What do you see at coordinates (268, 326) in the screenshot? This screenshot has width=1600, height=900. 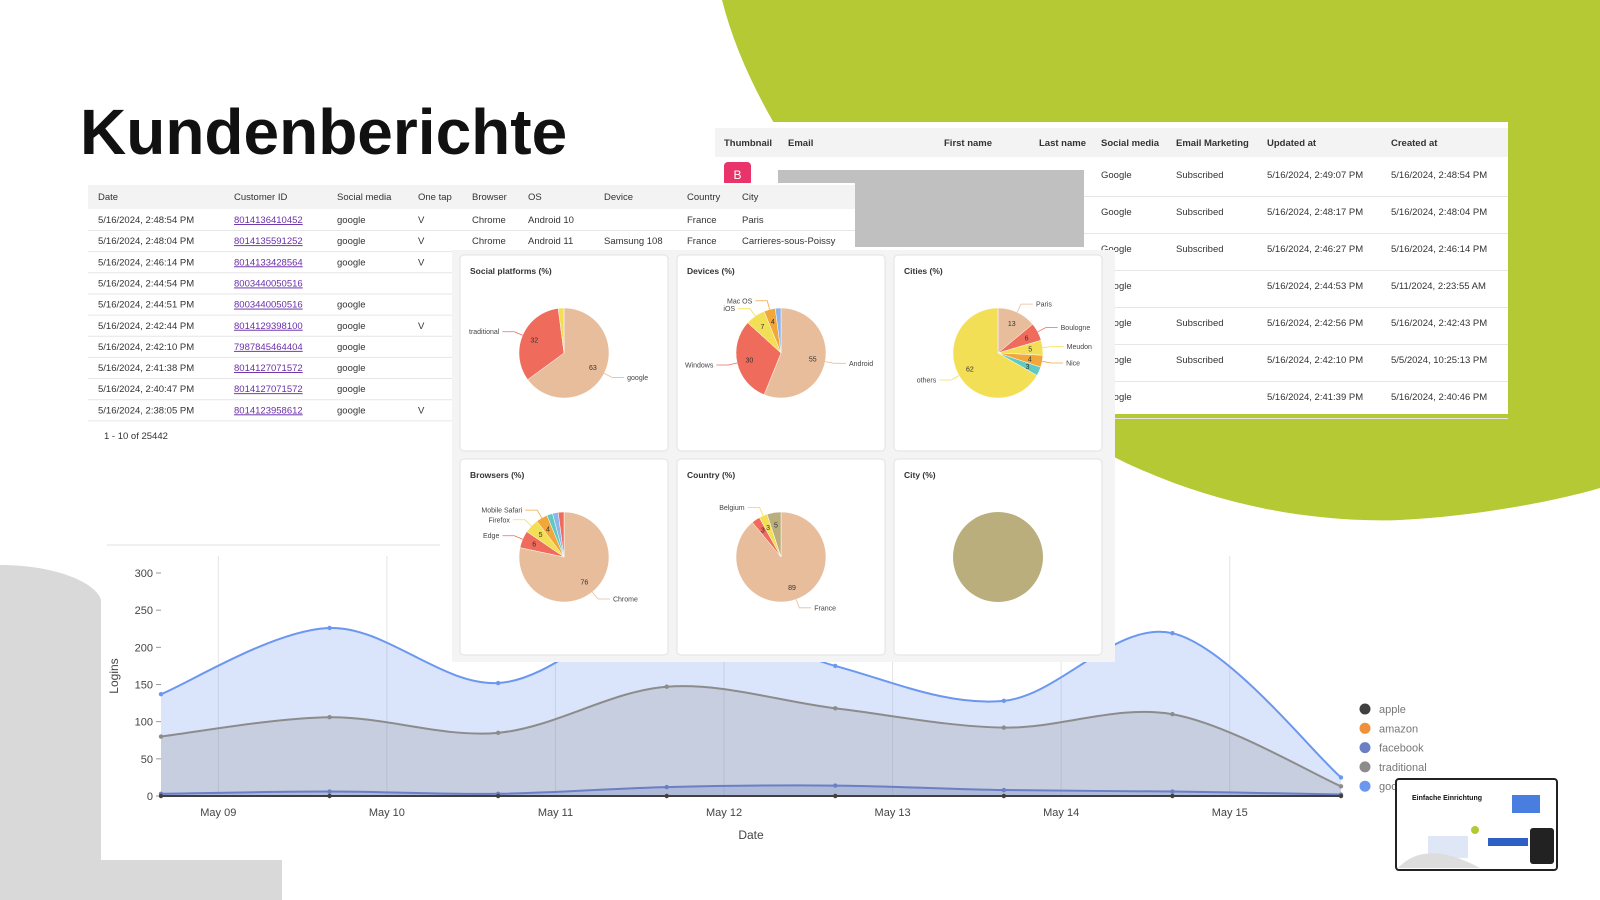 I see `customer-link: 8014129398100` at bounding box center [268, 326].